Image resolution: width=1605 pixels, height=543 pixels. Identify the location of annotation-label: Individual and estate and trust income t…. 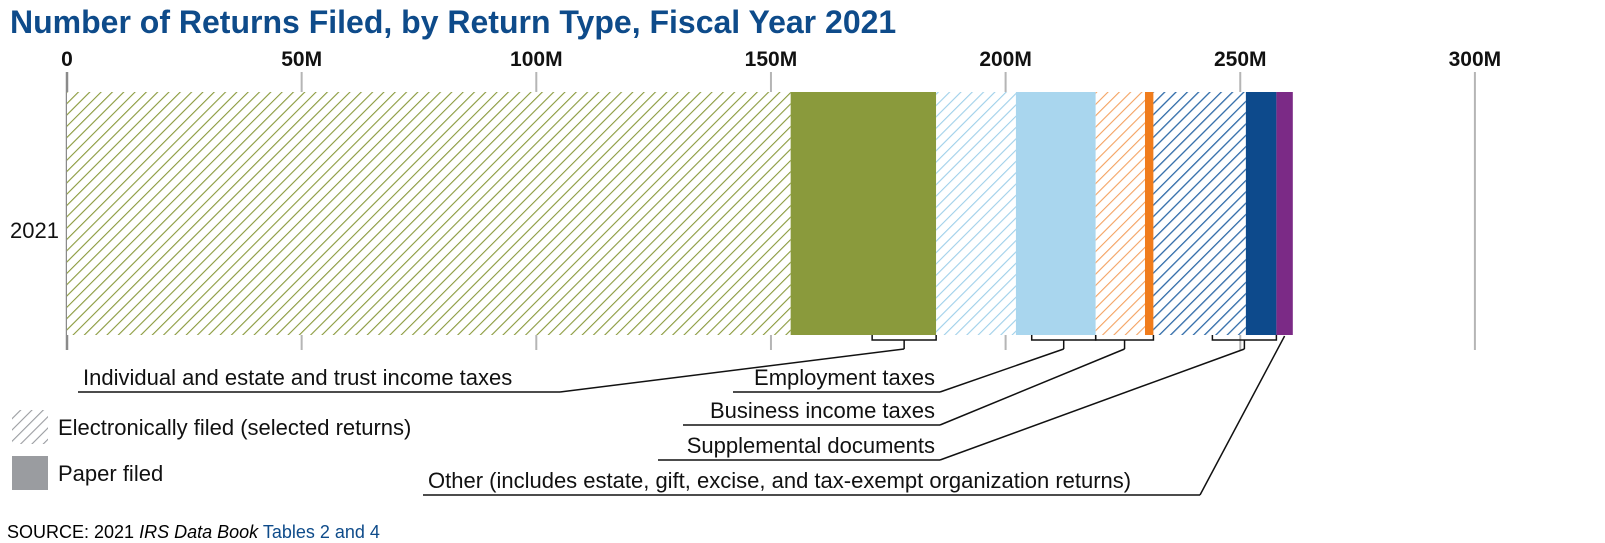
(297, 377).